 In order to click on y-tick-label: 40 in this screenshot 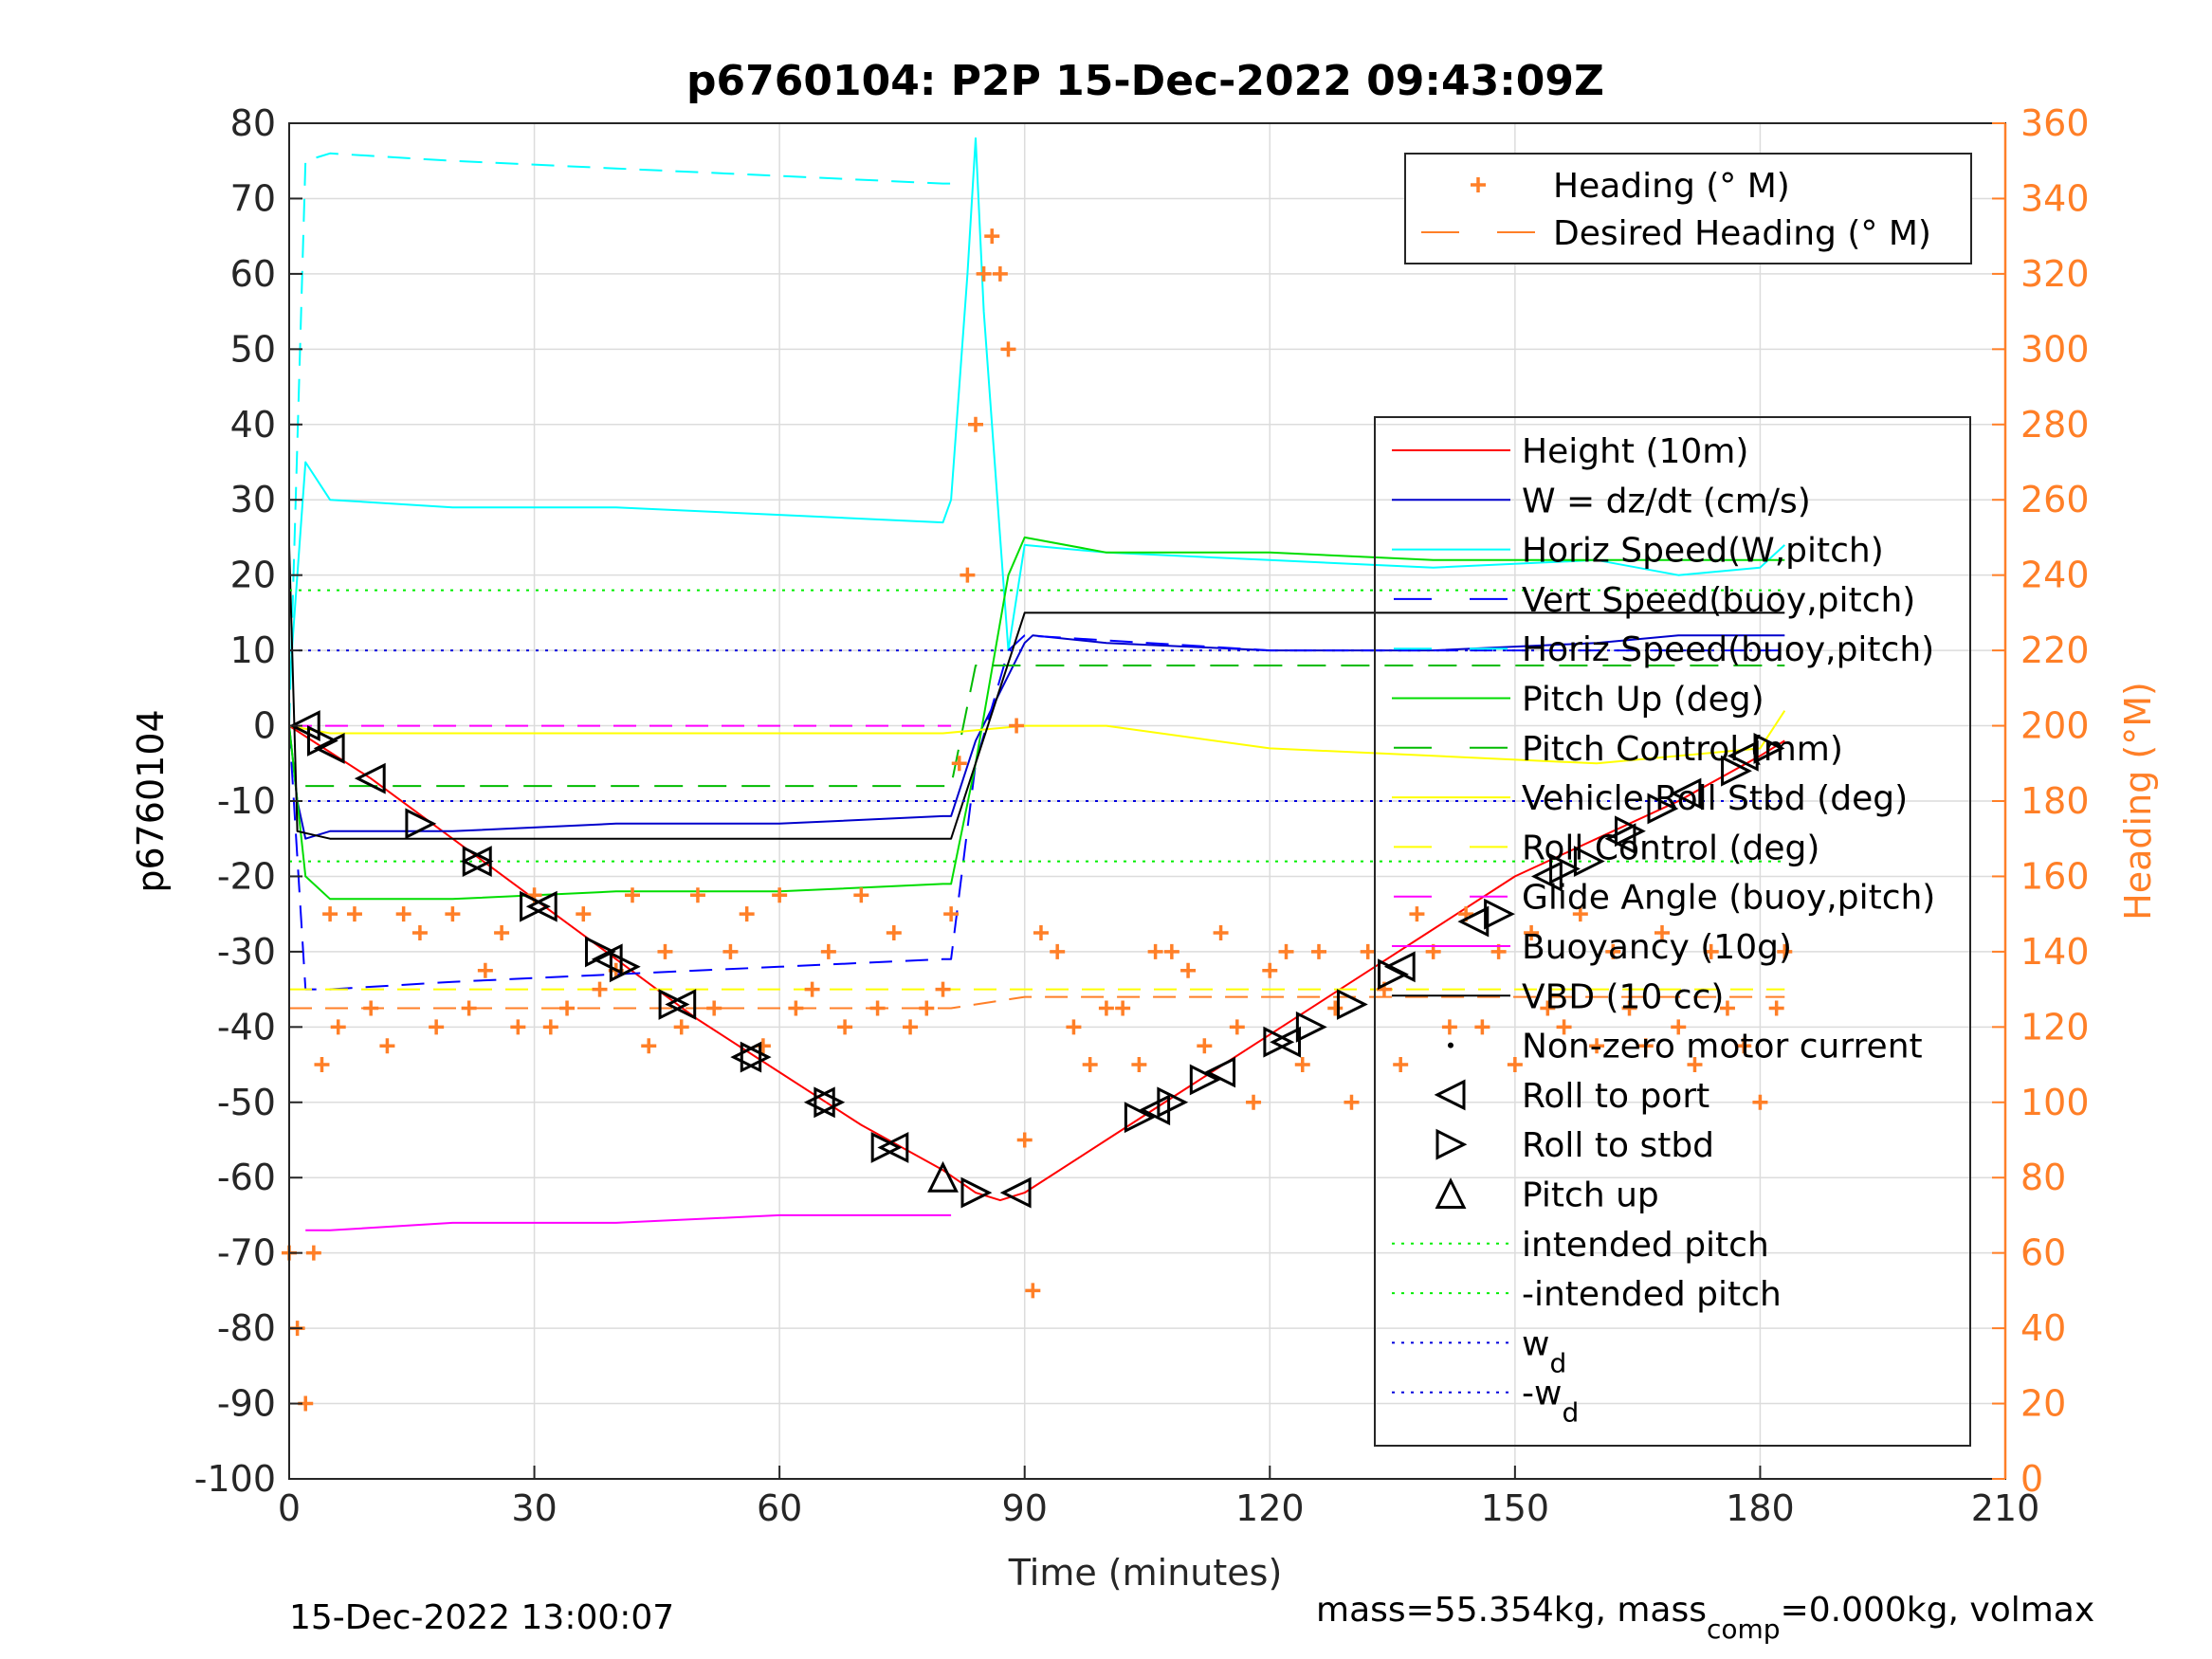, I will do `click(253, 425)`.